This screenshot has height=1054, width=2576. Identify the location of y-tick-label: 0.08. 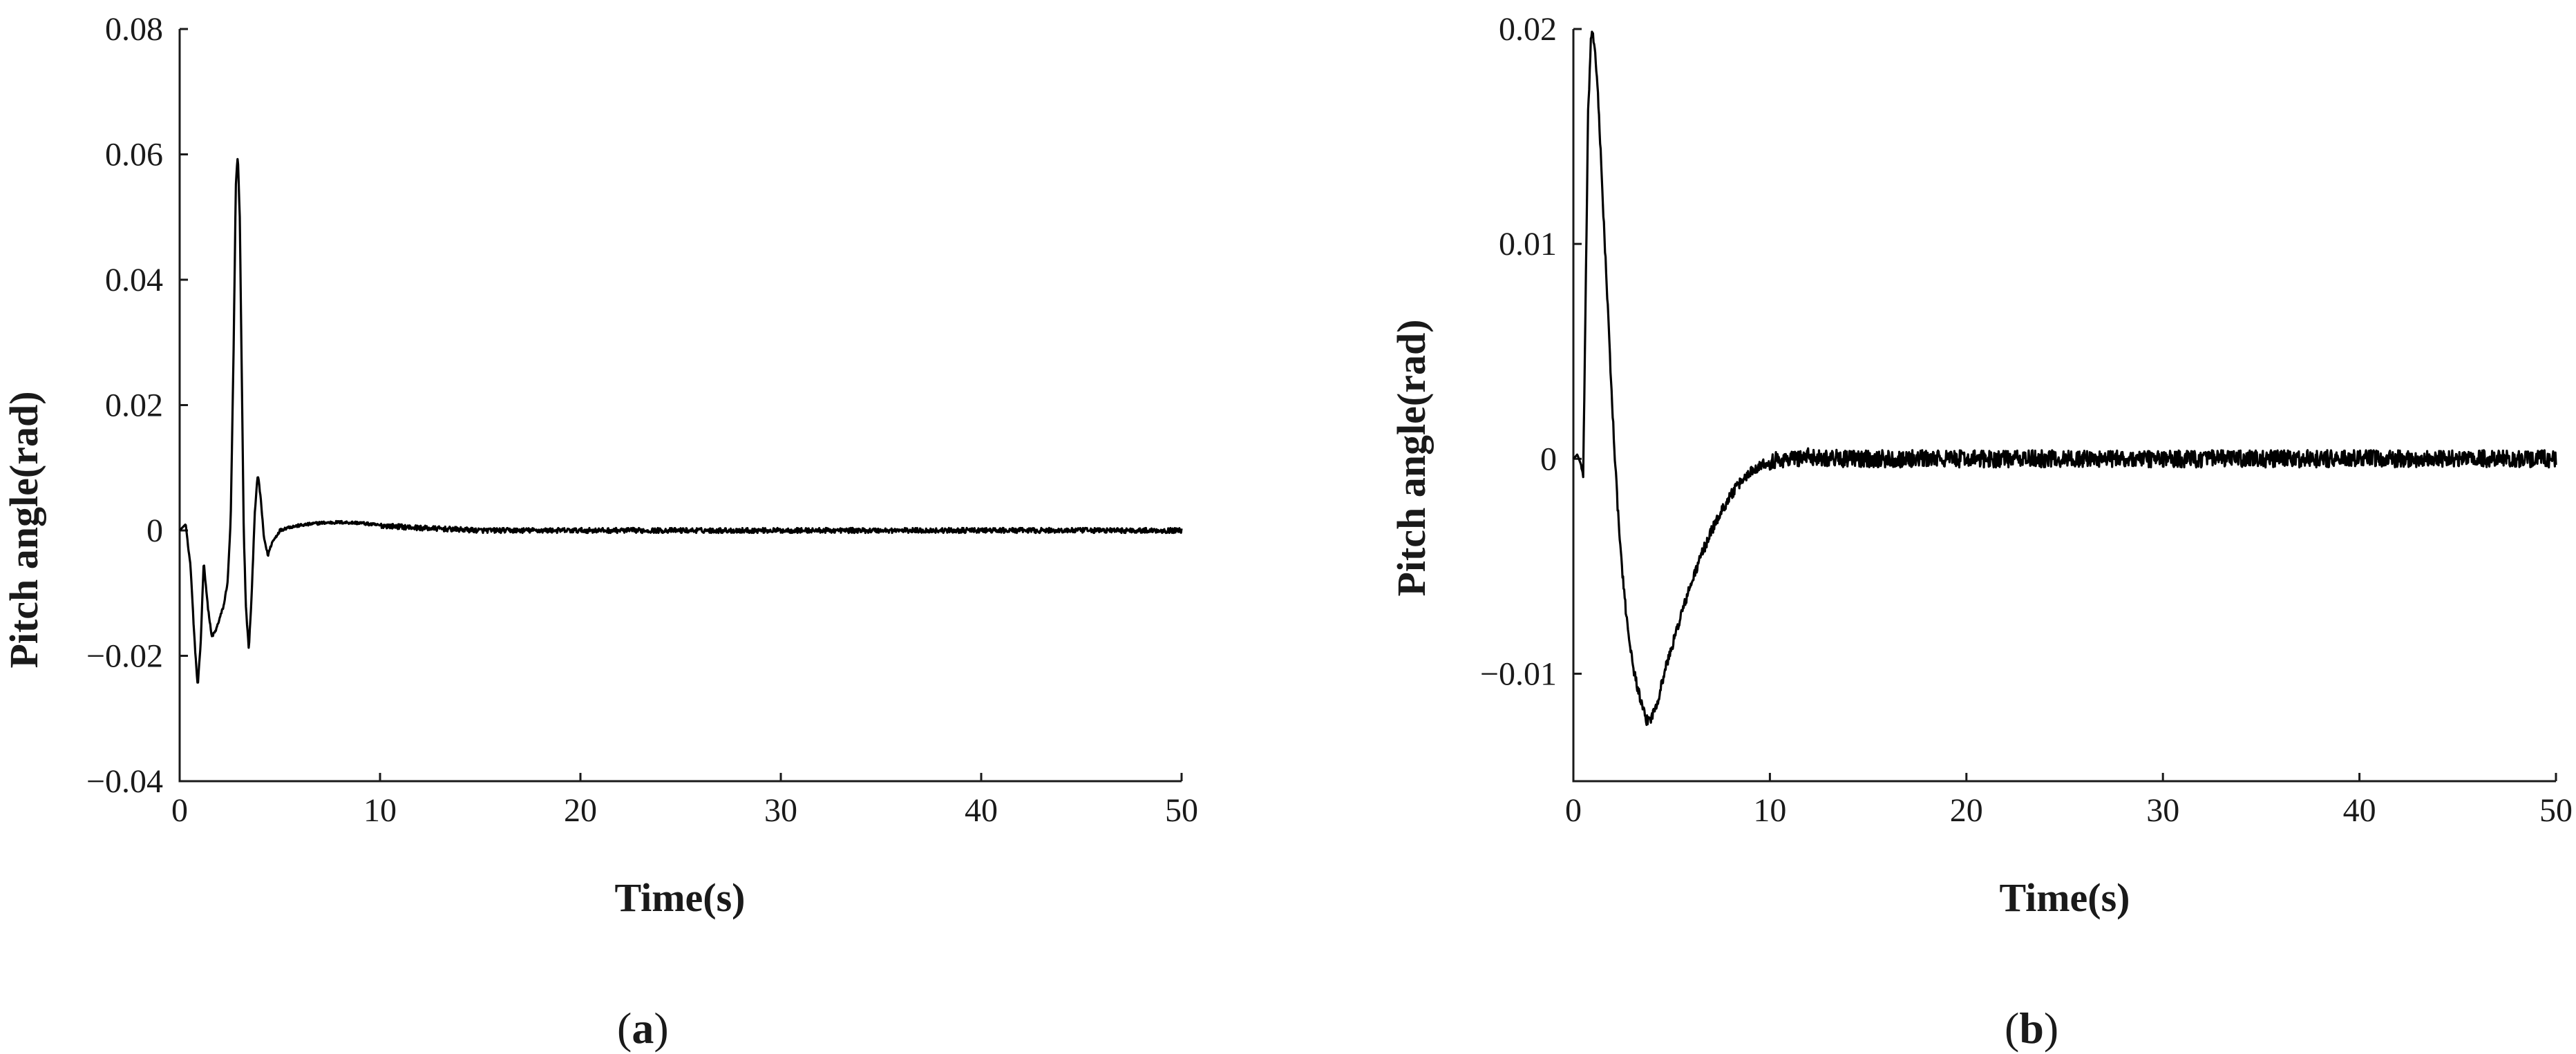
(134, 29).